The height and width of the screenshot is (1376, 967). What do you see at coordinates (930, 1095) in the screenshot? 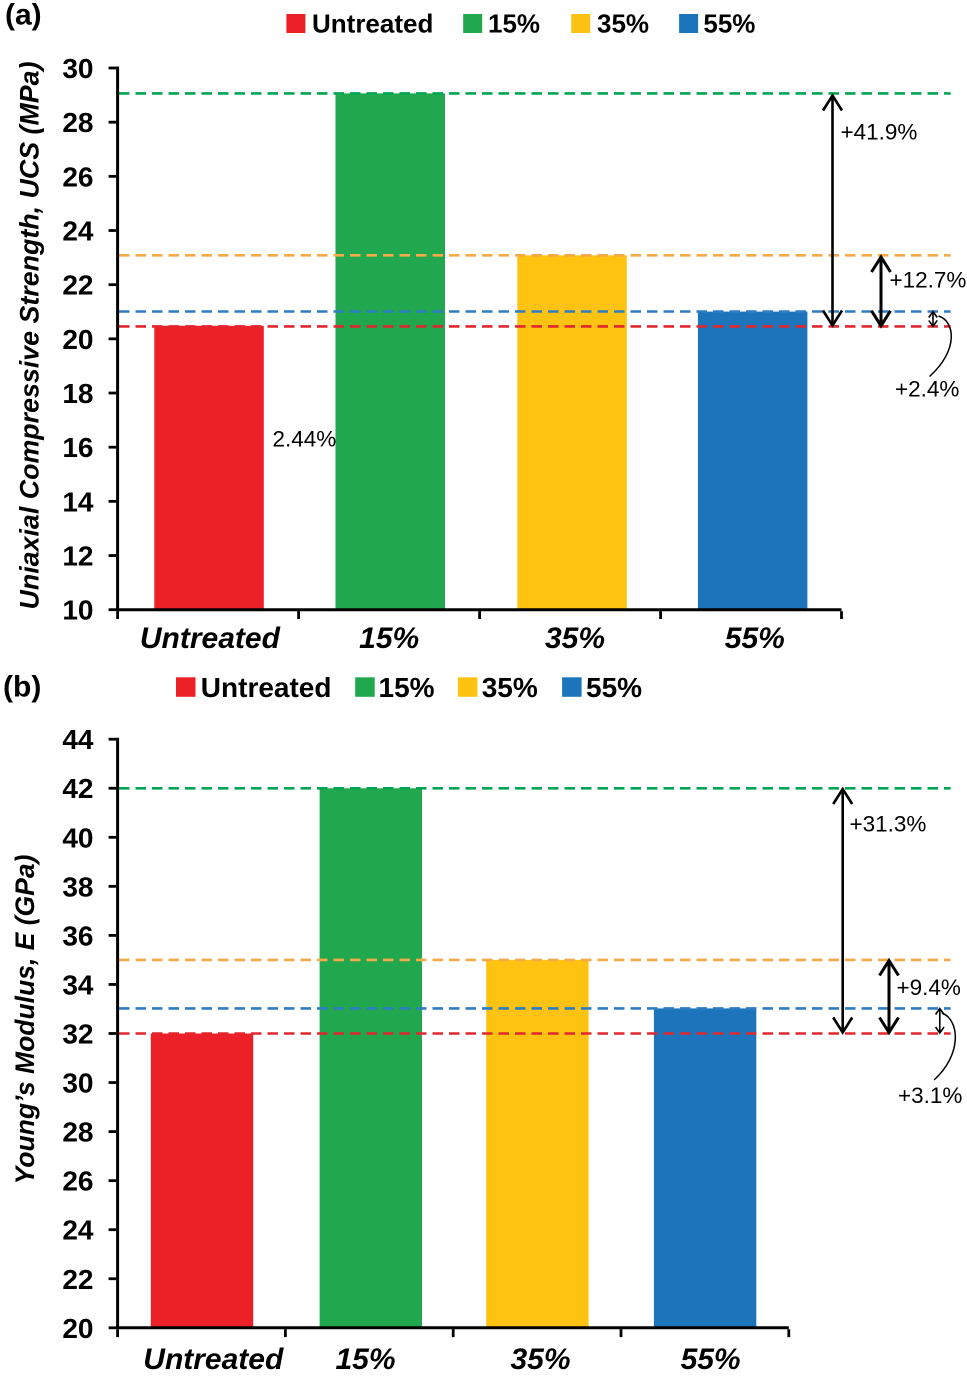
I see `svg-text: +3.1%` at bounding box center [930, 1095].